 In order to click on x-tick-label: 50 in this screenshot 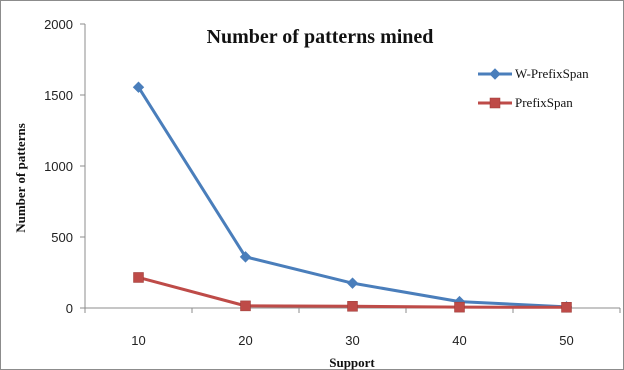, I will do `click(566, 340)`.